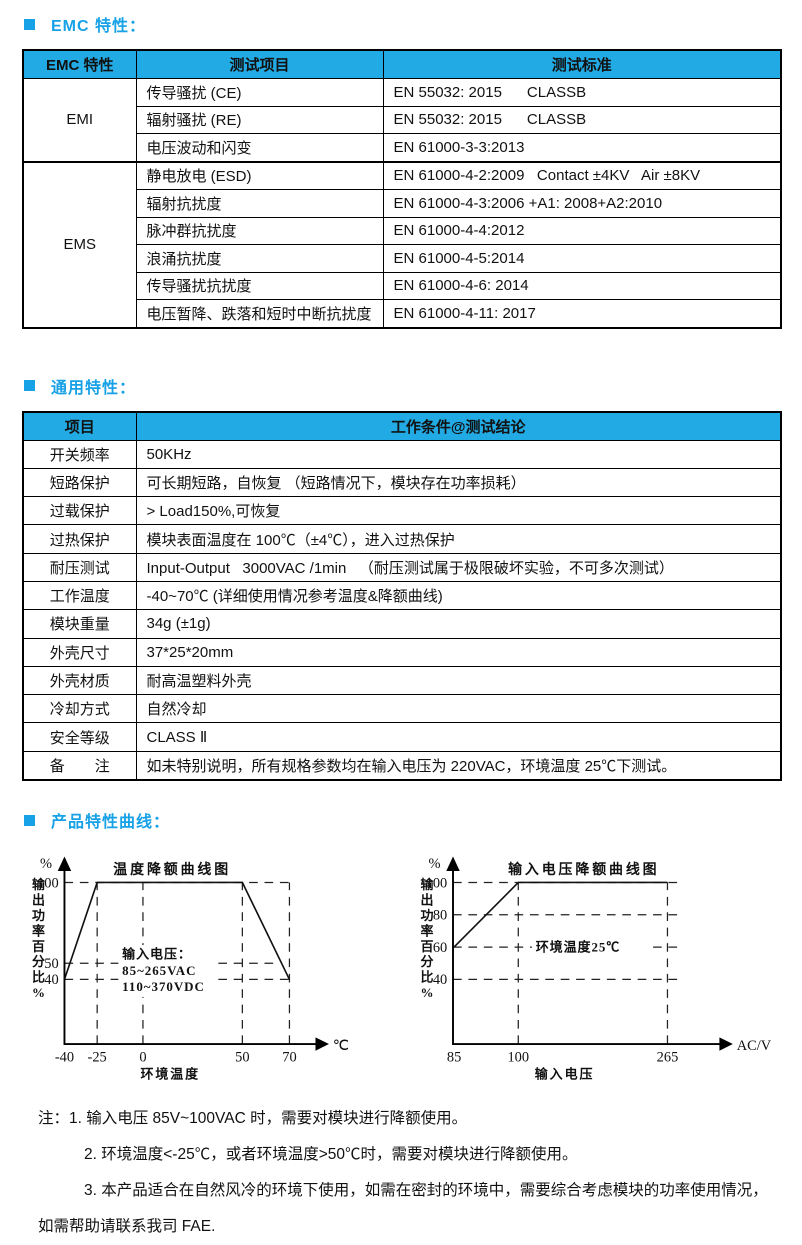 This screenshot has width=802, height=1245. What do you see at coordinates (582, 230) in the screenshot?
I see `test-standard-cell: EN 61000-4-4:2012` at bounding box center [582, 230].